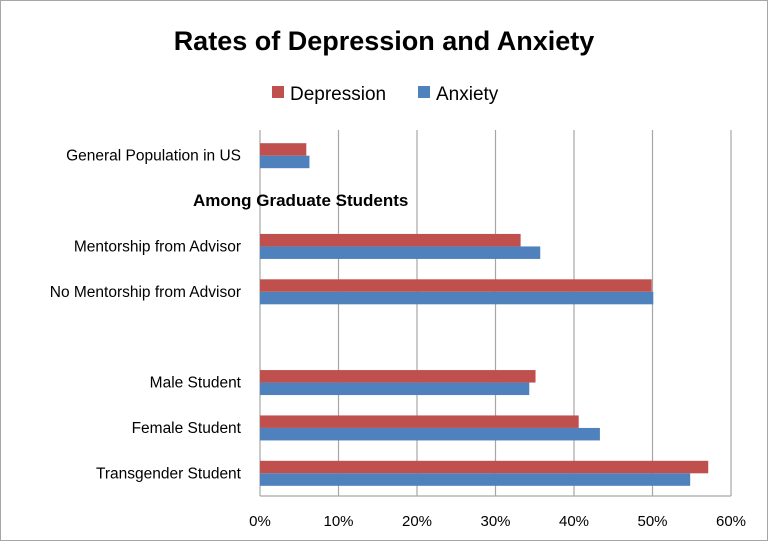  What do you see at coordinates (574, 521) in the screenshot?
I see `x-tick-label: 40%` at bounding box center [574, 521].